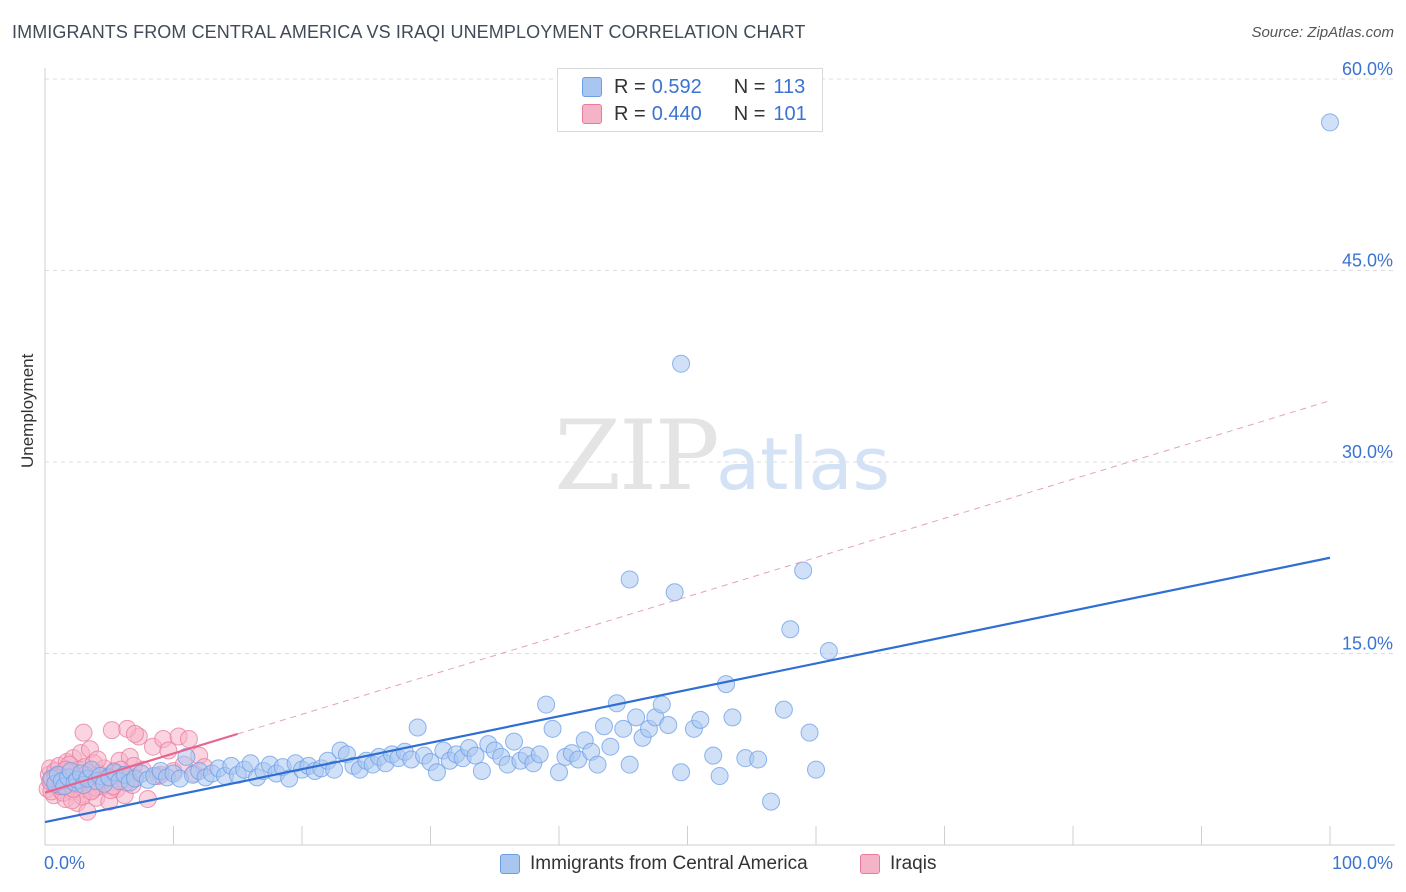 This screenshot has height=892, width=1406. What do you see at coordinates (1367, 261) in the screenshot?
I see `y-tick-label: 45.0%` at bounding box center [1367, 261].